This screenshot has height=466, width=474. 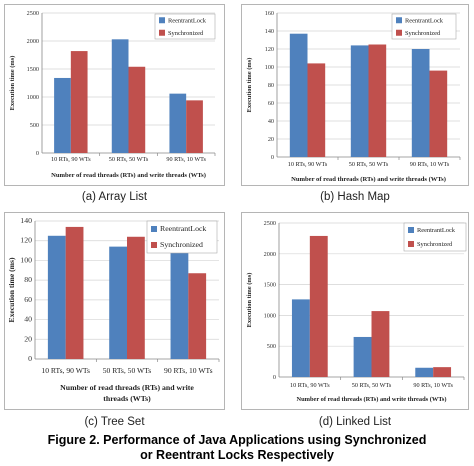 What do you see at coordinates (28, 279) in the screenshot?
I see `y-tick-label: 80` at bounding box center [28, 279].